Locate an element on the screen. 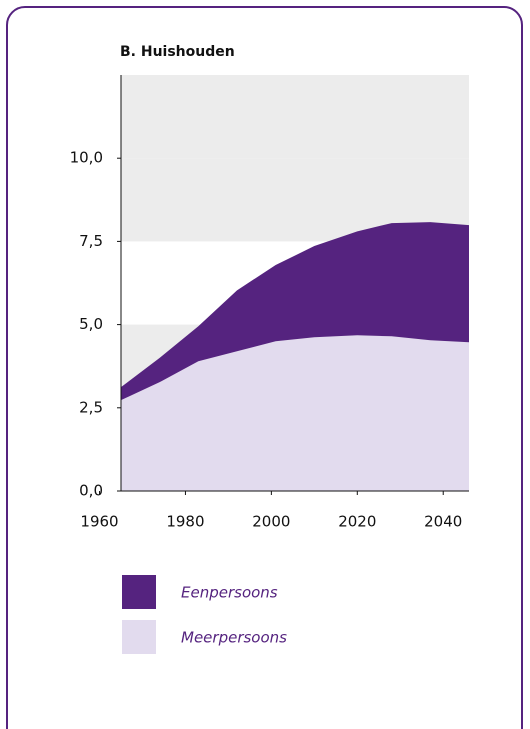 This screenshot has width=530, height=729. area is located at coordinates (295, 413).